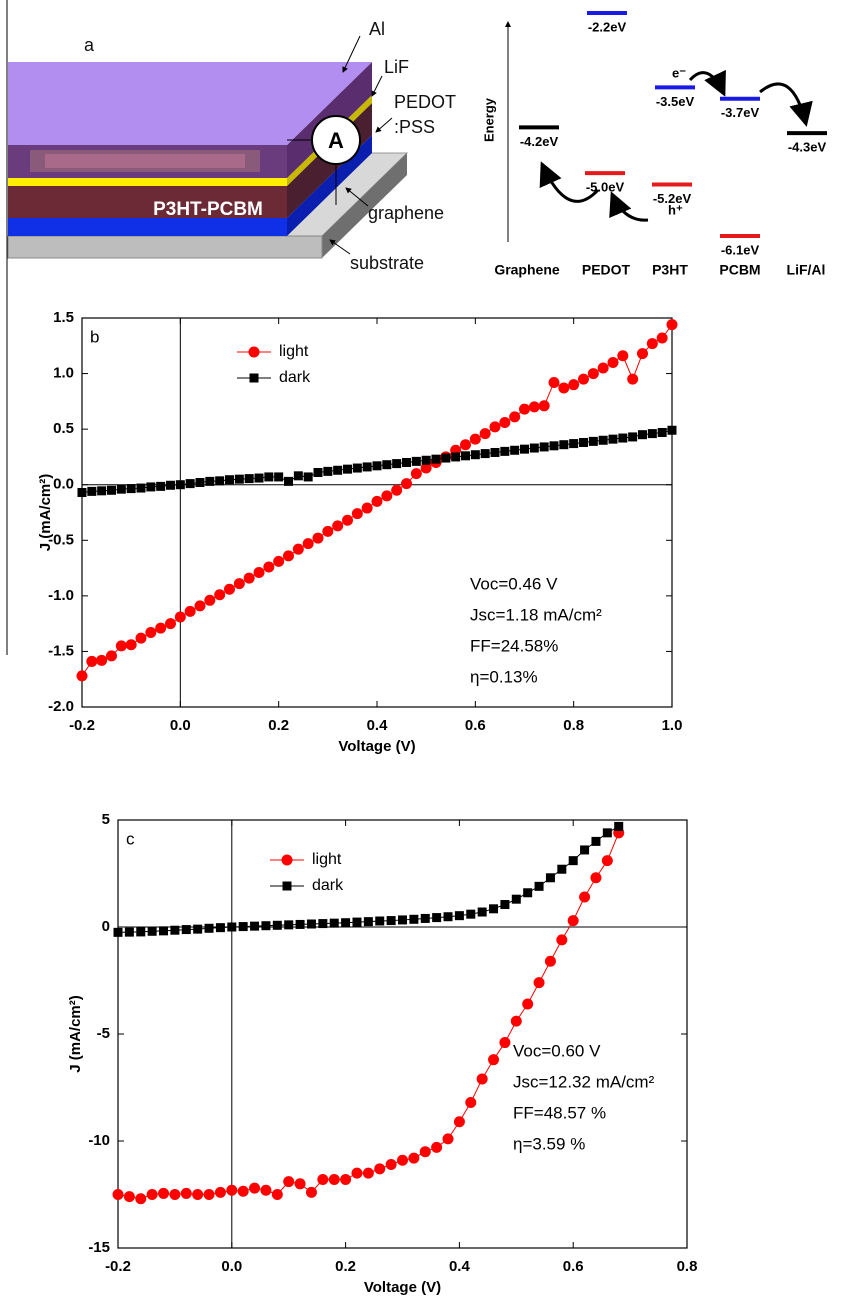 The width and height of the screenshot is (845, 1300). Describe the element at coordinates (329, 185) in the screenshot. I see `graphene-side` at that location.